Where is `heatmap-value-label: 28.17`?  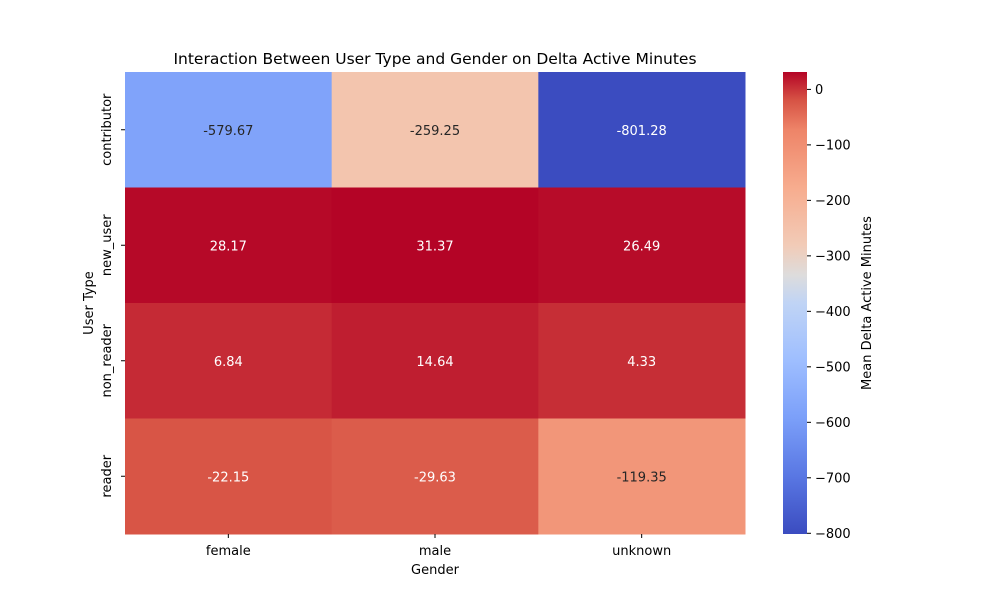
heatmap-value-label: 28.17 is located at coordinates (228, 246).